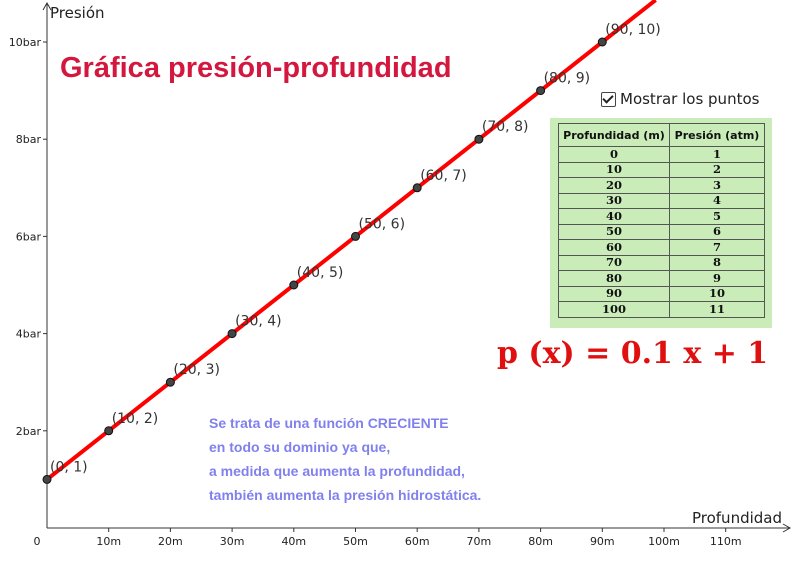  What do you see at coordinates (77, 13) in the screenshot?
I see `y-axis-label: Presión` at bounding box center [77, 13].